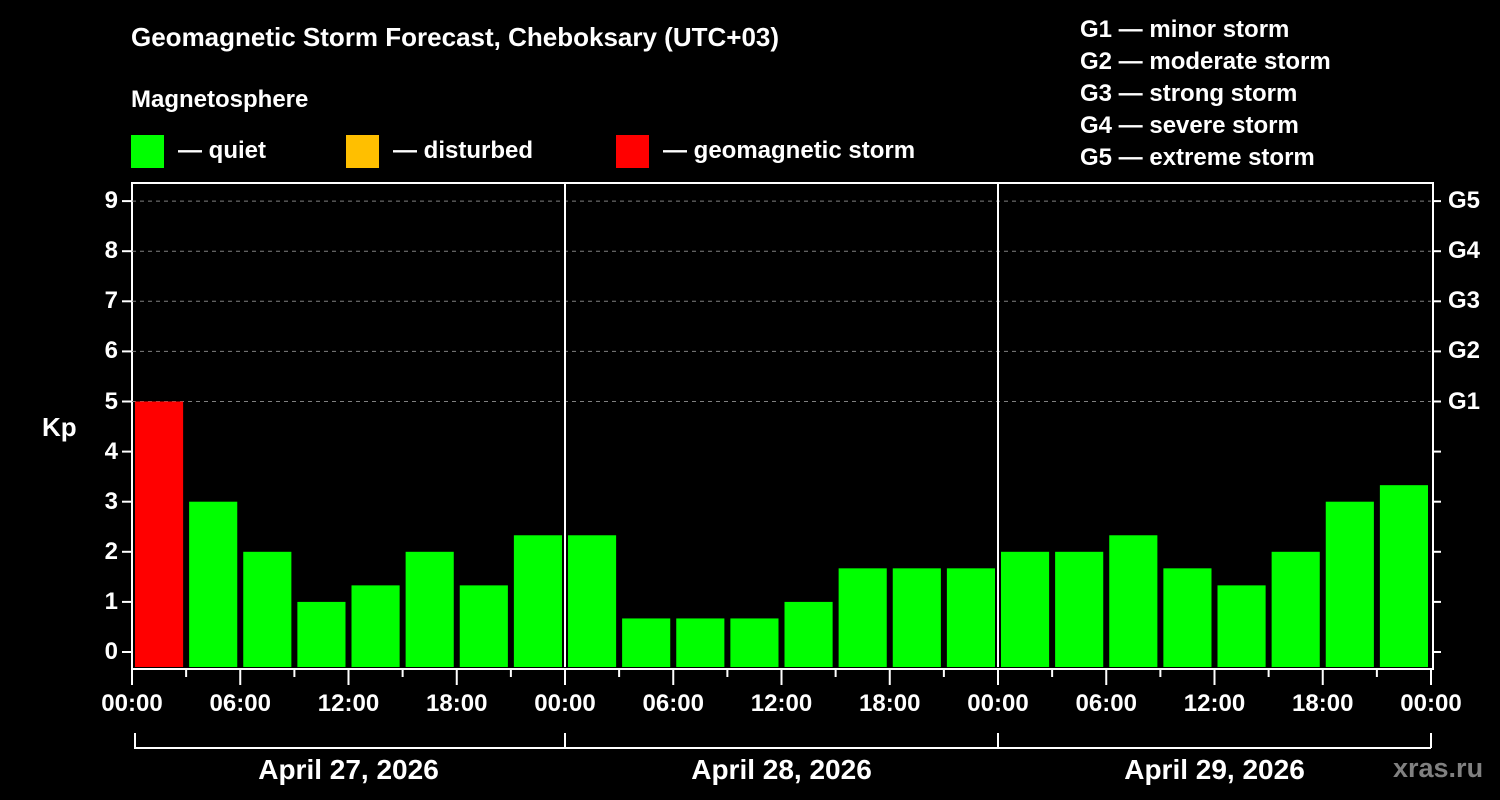 The height and width of the screenshot is (800, 1500). What do you see at coordinates (362, 151) in the screenshot?
I see `disturbed-swatch` at bounding box center [362, 151].